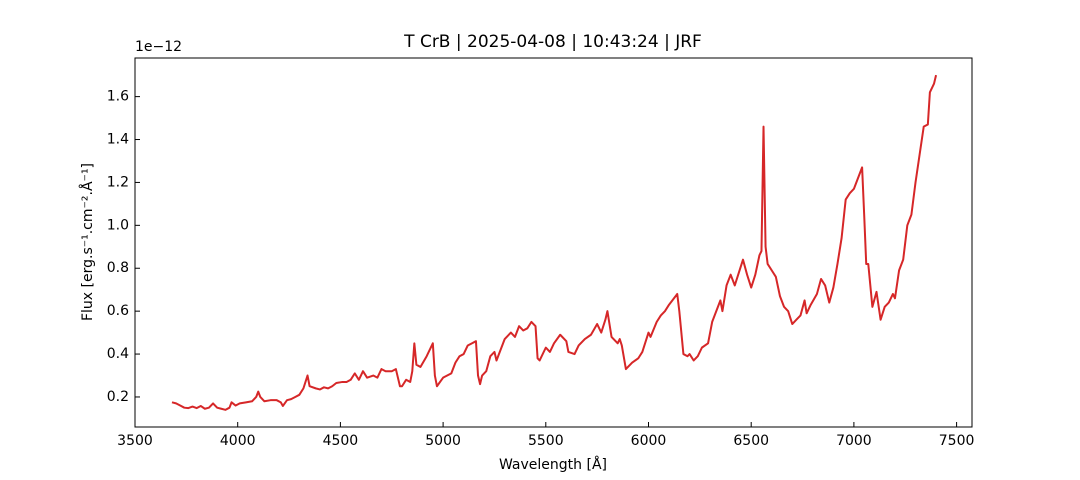 The width and height of the screenshot is (1080, 480). I want to click on x-tick-label: 4500, so click(341, 441).